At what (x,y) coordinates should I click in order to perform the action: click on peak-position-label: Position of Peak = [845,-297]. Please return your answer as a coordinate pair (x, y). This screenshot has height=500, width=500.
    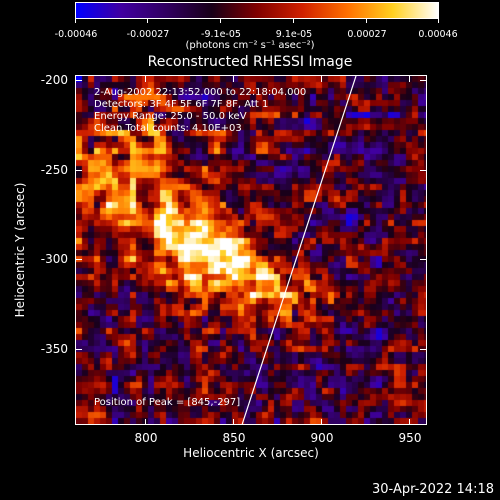
    Looking at the image, I should click on (167, 402).